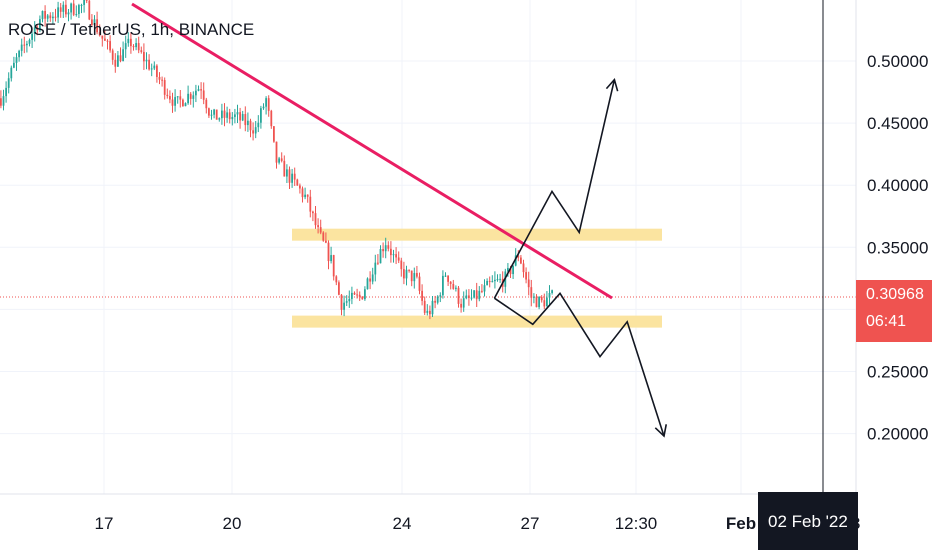  Describe the element at coordinates (636, 523) in the screenshot. I see `x-tick-label: 12:30` at that location.